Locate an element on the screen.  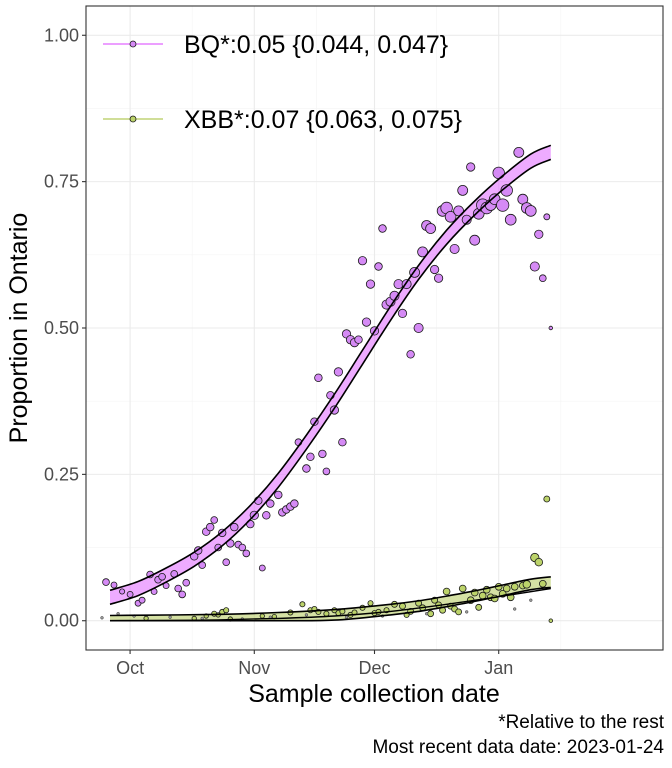
x-tick-label: Oct is located at coordinates (130, 668).